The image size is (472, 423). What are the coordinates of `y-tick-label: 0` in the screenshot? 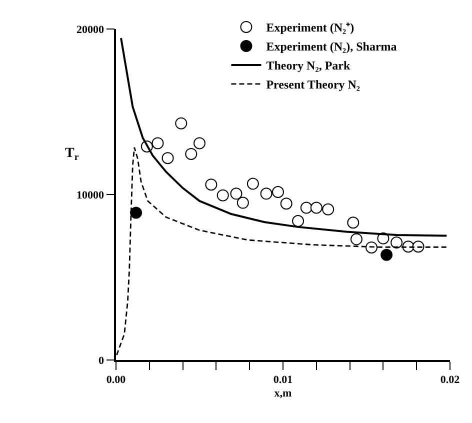 It's located at (101, 360).